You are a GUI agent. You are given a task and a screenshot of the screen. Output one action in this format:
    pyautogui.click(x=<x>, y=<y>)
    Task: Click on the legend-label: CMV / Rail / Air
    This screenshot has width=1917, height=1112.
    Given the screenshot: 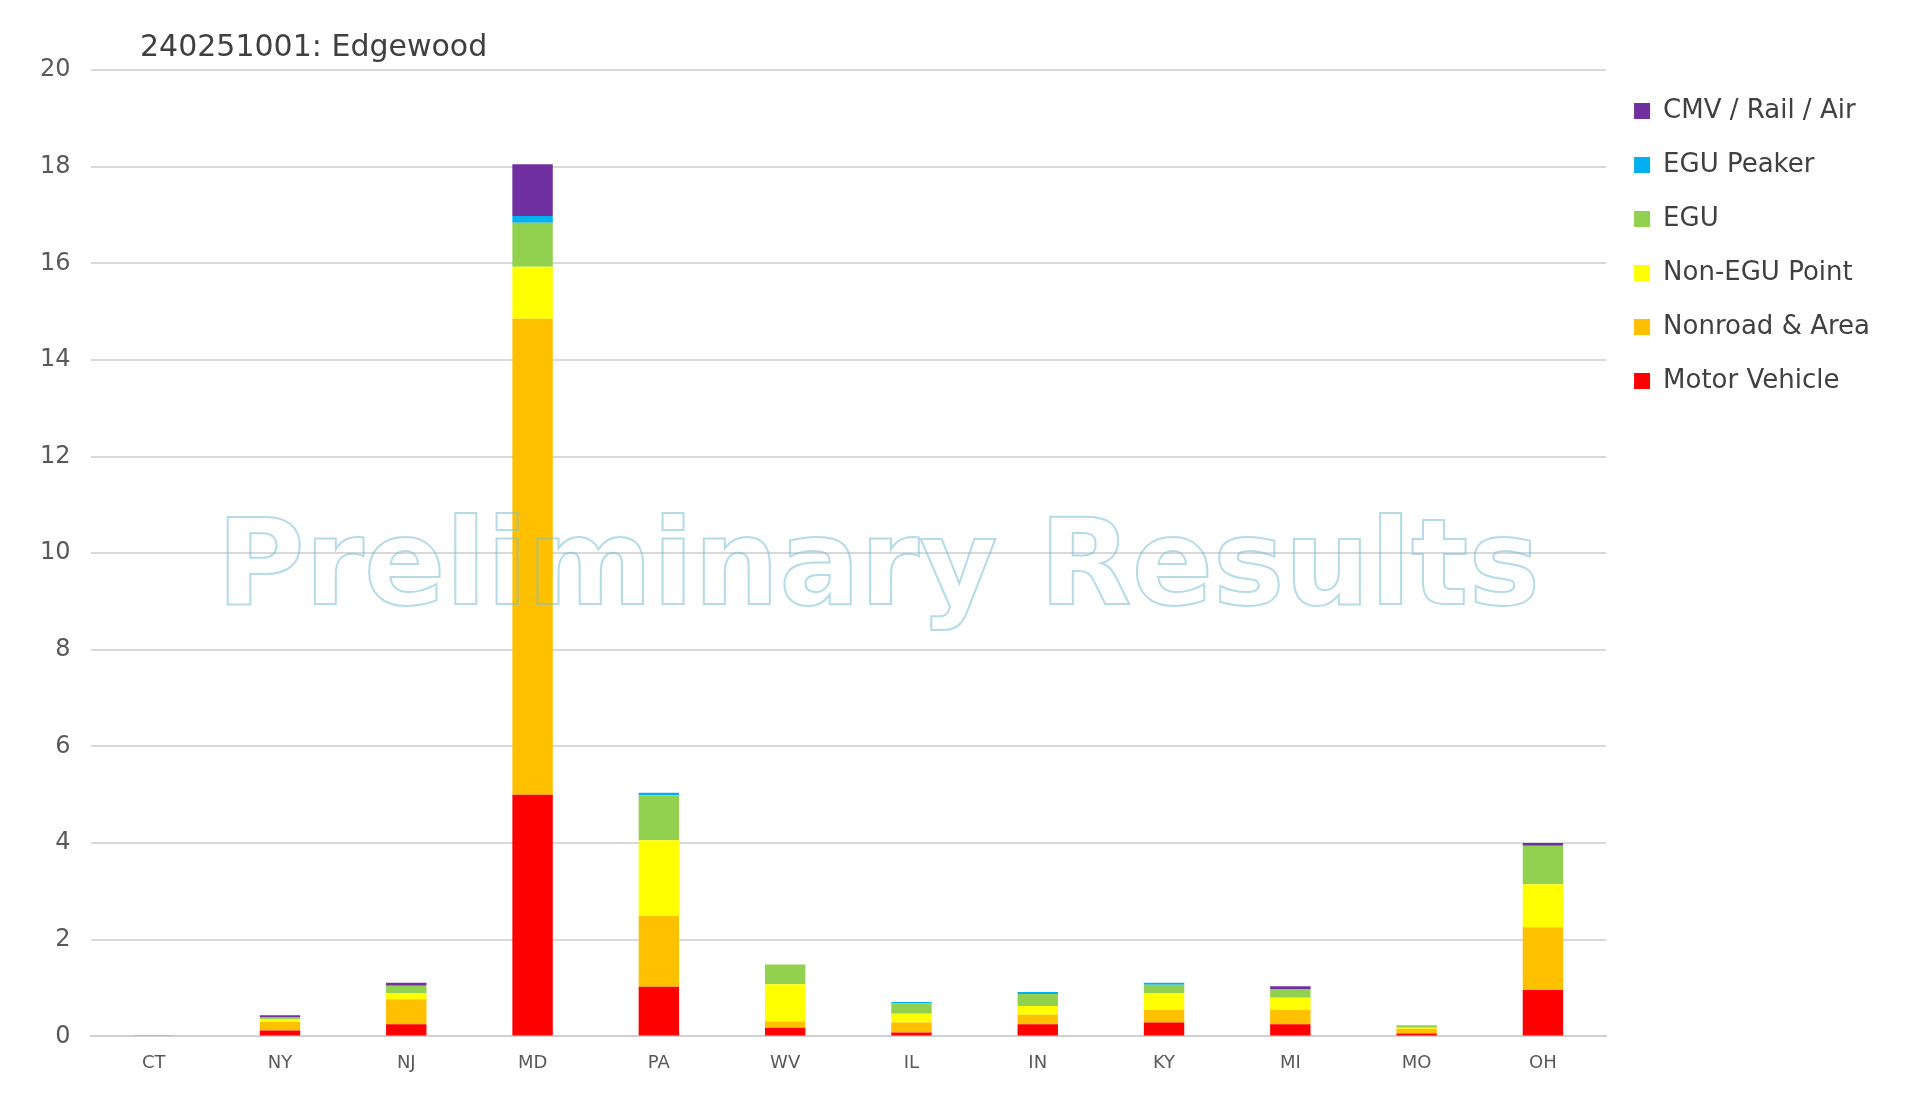 What is the action you would take?
    pyautogui.click(x=1759, y=108)
    